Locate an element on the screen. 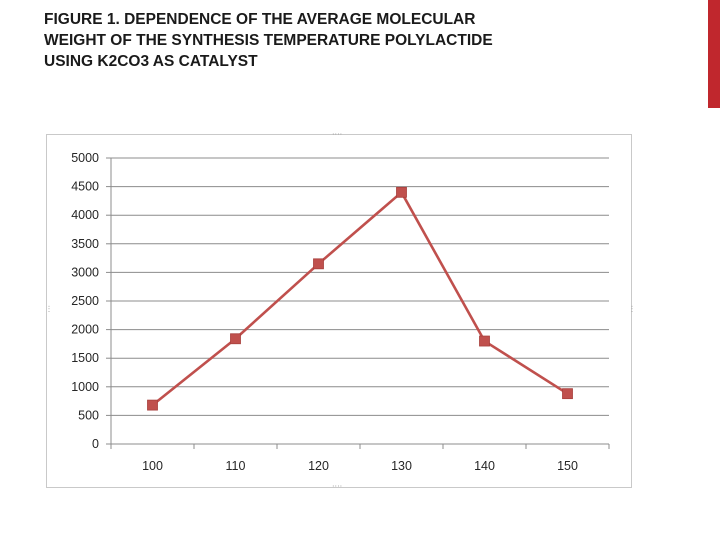  y-tick-label: 2500 is located at coordinates (85, 301).